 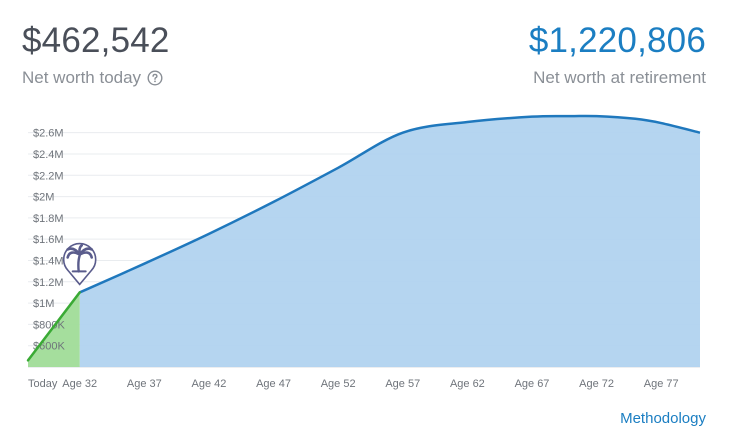 I want to click on x-tick-label: Age 77, so click(x=661, y=384).